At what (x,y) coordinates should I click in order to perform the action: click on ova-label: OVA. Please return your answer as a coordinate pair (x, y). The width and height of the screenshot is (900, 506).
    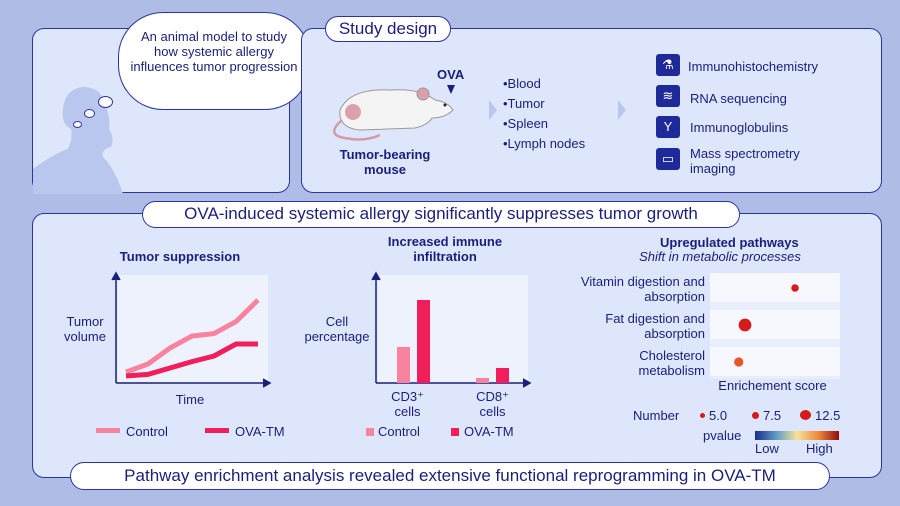
    Looking at the image, I should click on (451, 74).